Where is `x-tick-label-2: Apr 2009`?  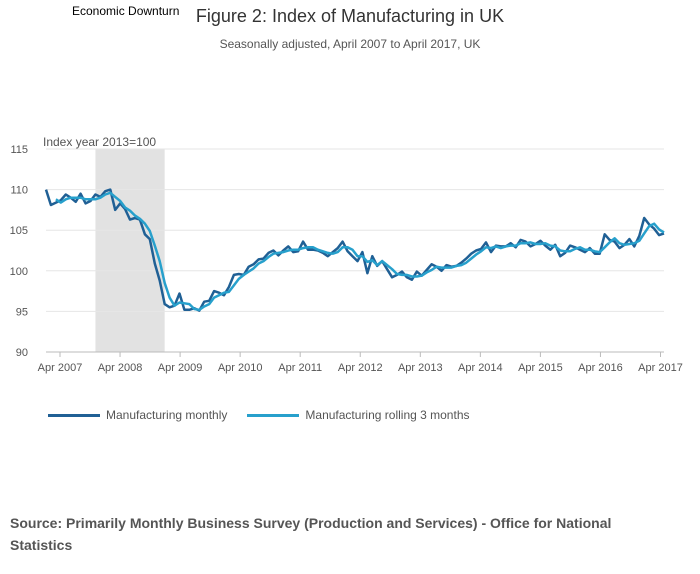 x-tick-label-2: Apr 2009 is located at coordinates (180, 368).